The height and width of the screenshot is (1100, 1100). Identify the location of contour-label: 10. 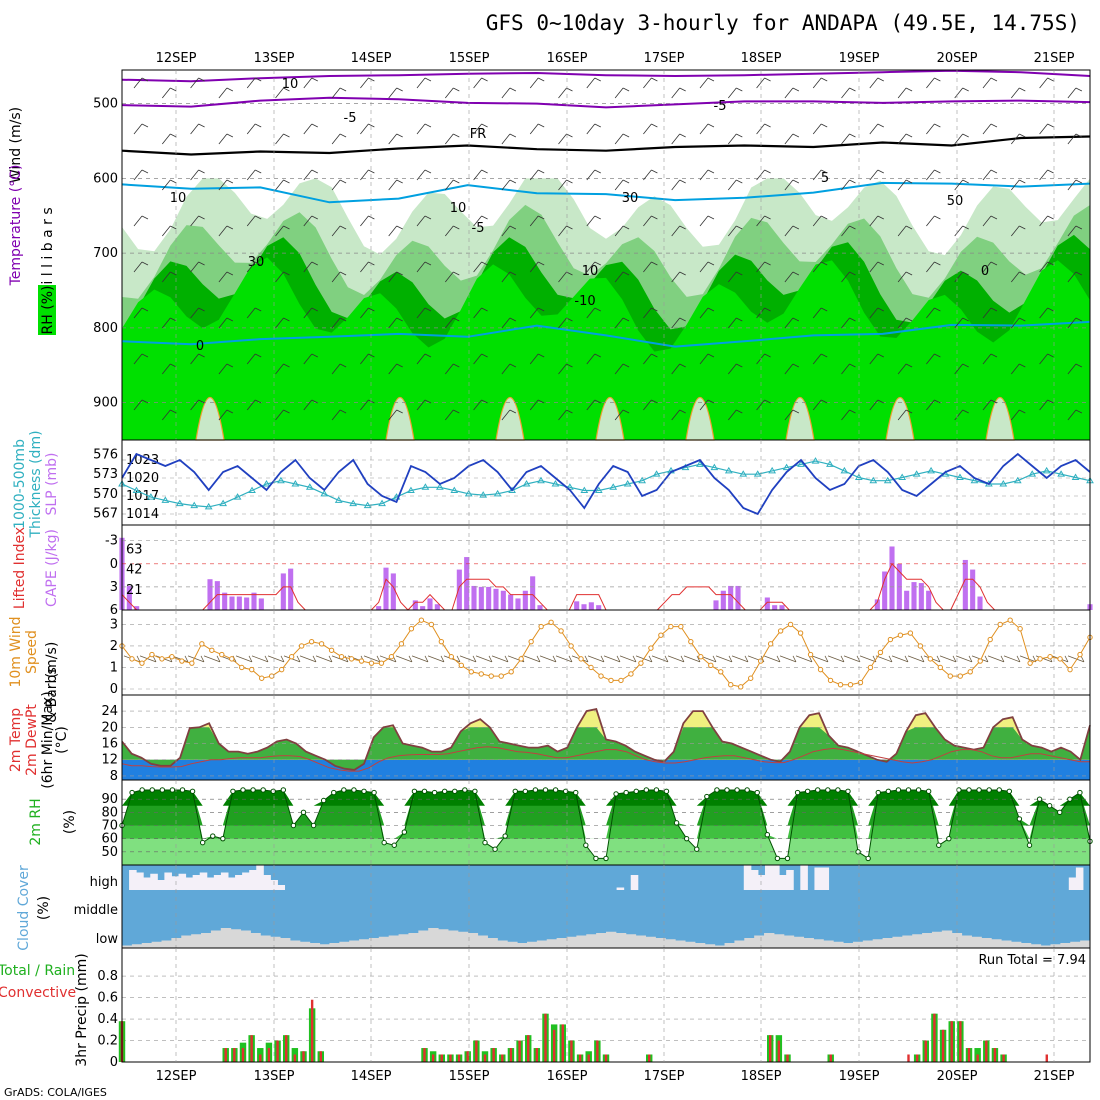
(178, 198).